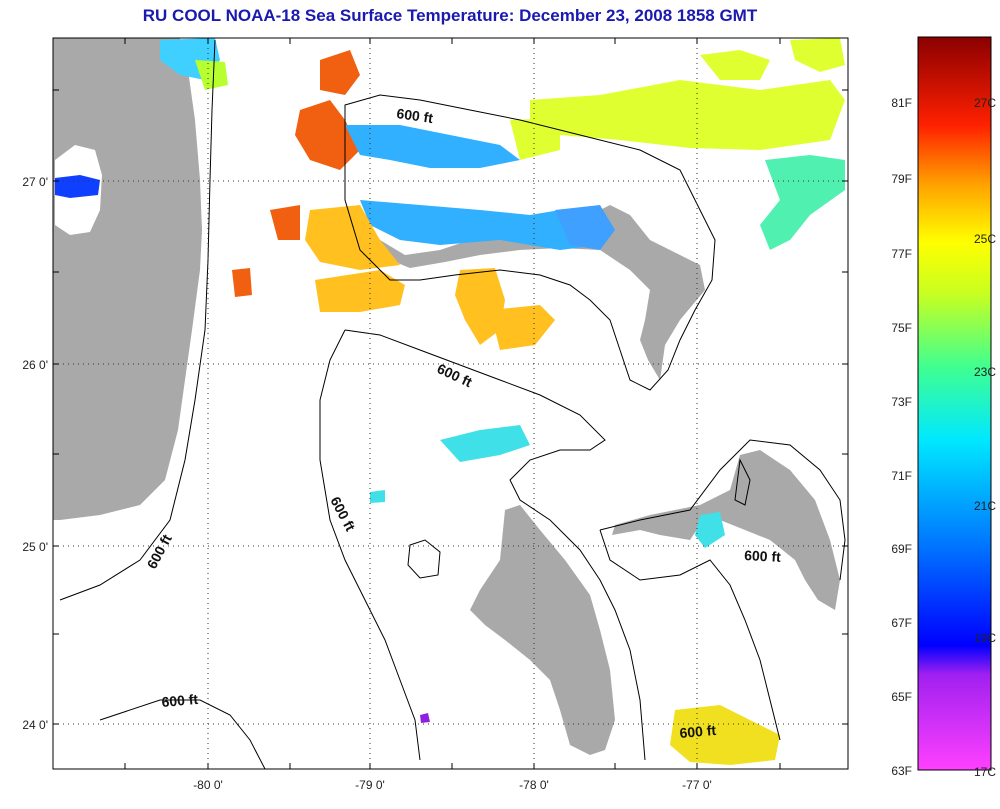 Image resolution: width=1000 pixels, height=809 pixels. I want to click on colorbar-f-label: 77F, so click(901, 254).